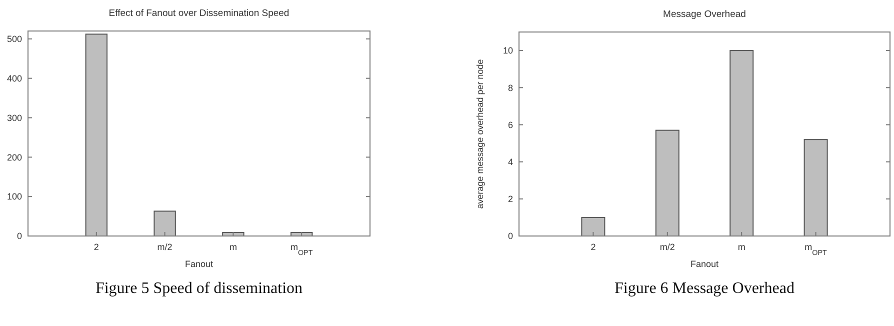  I want to click on caption: Figure 5 Speed of dissemination, so click(199, 288).